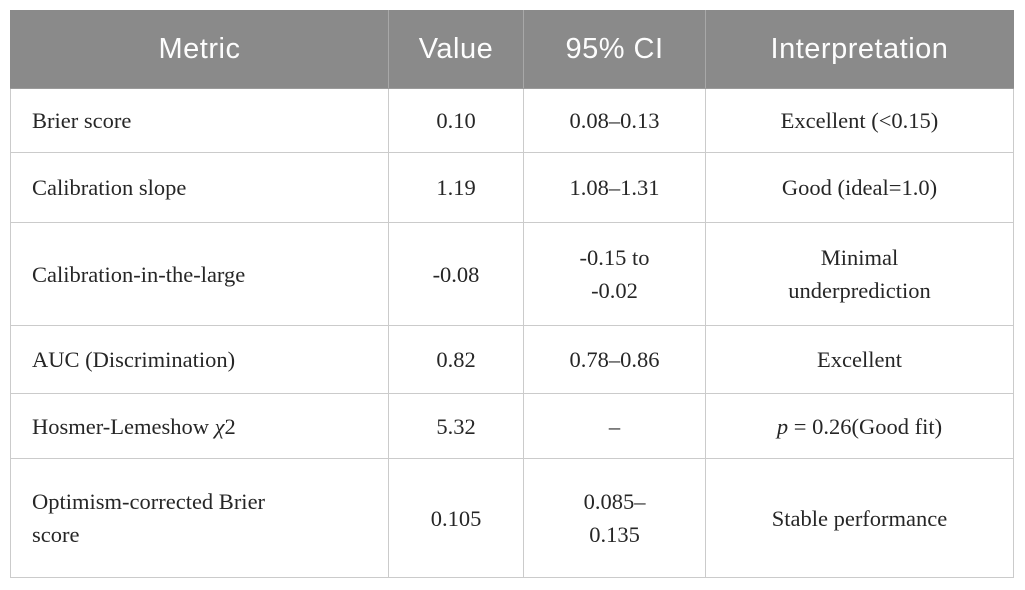  Describe the element at coordinates (614, 187) in the screenshot. I see `ci-cell: 1.08–1.31` at that location.